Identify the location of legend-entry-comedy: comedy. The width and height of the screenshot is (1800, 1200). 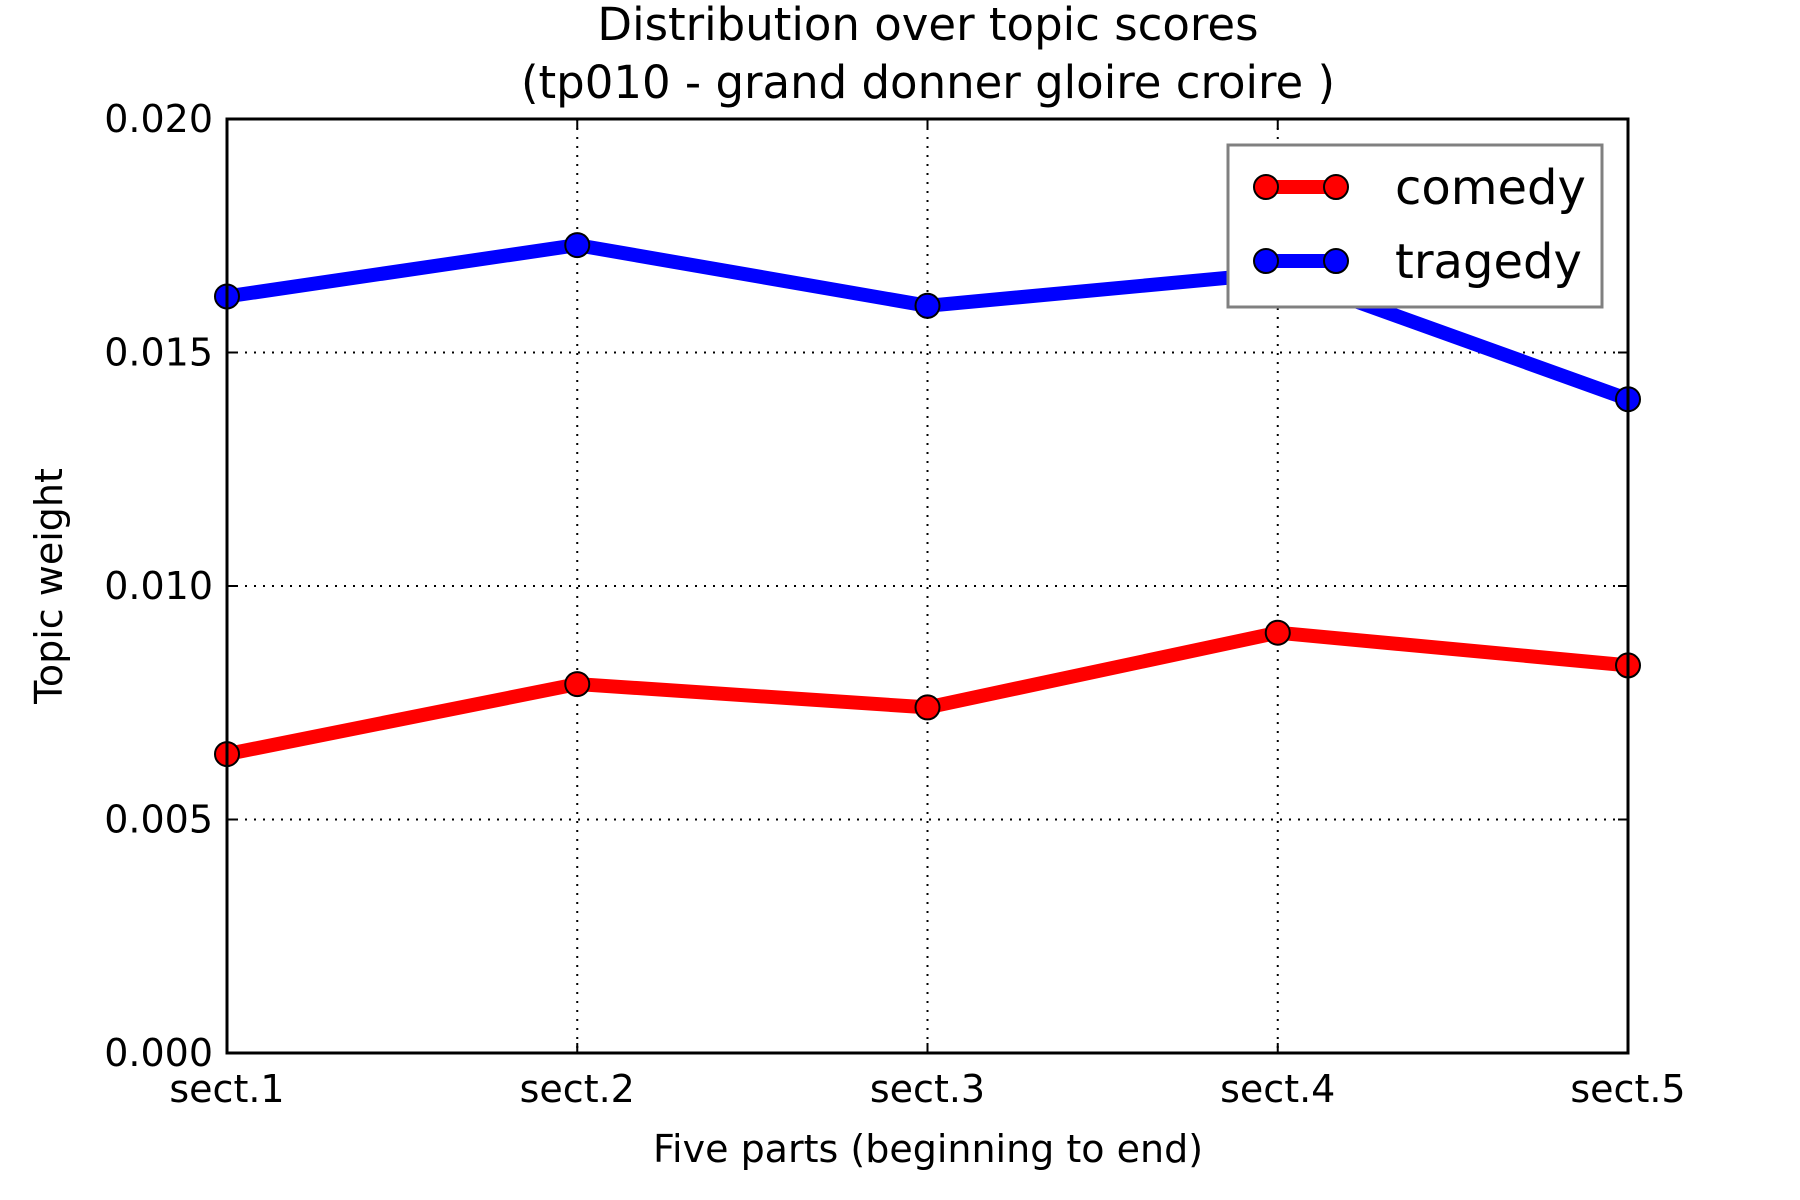
(1419, 188).